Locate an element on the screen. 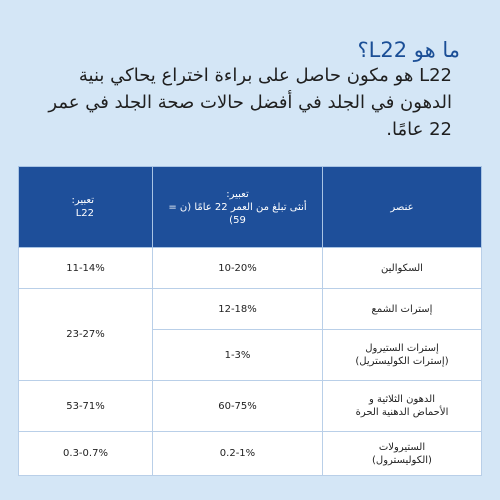 This screenshot has width=500, height=500. header-l22: تعبير: L22 is located at coordinates (85, 207).